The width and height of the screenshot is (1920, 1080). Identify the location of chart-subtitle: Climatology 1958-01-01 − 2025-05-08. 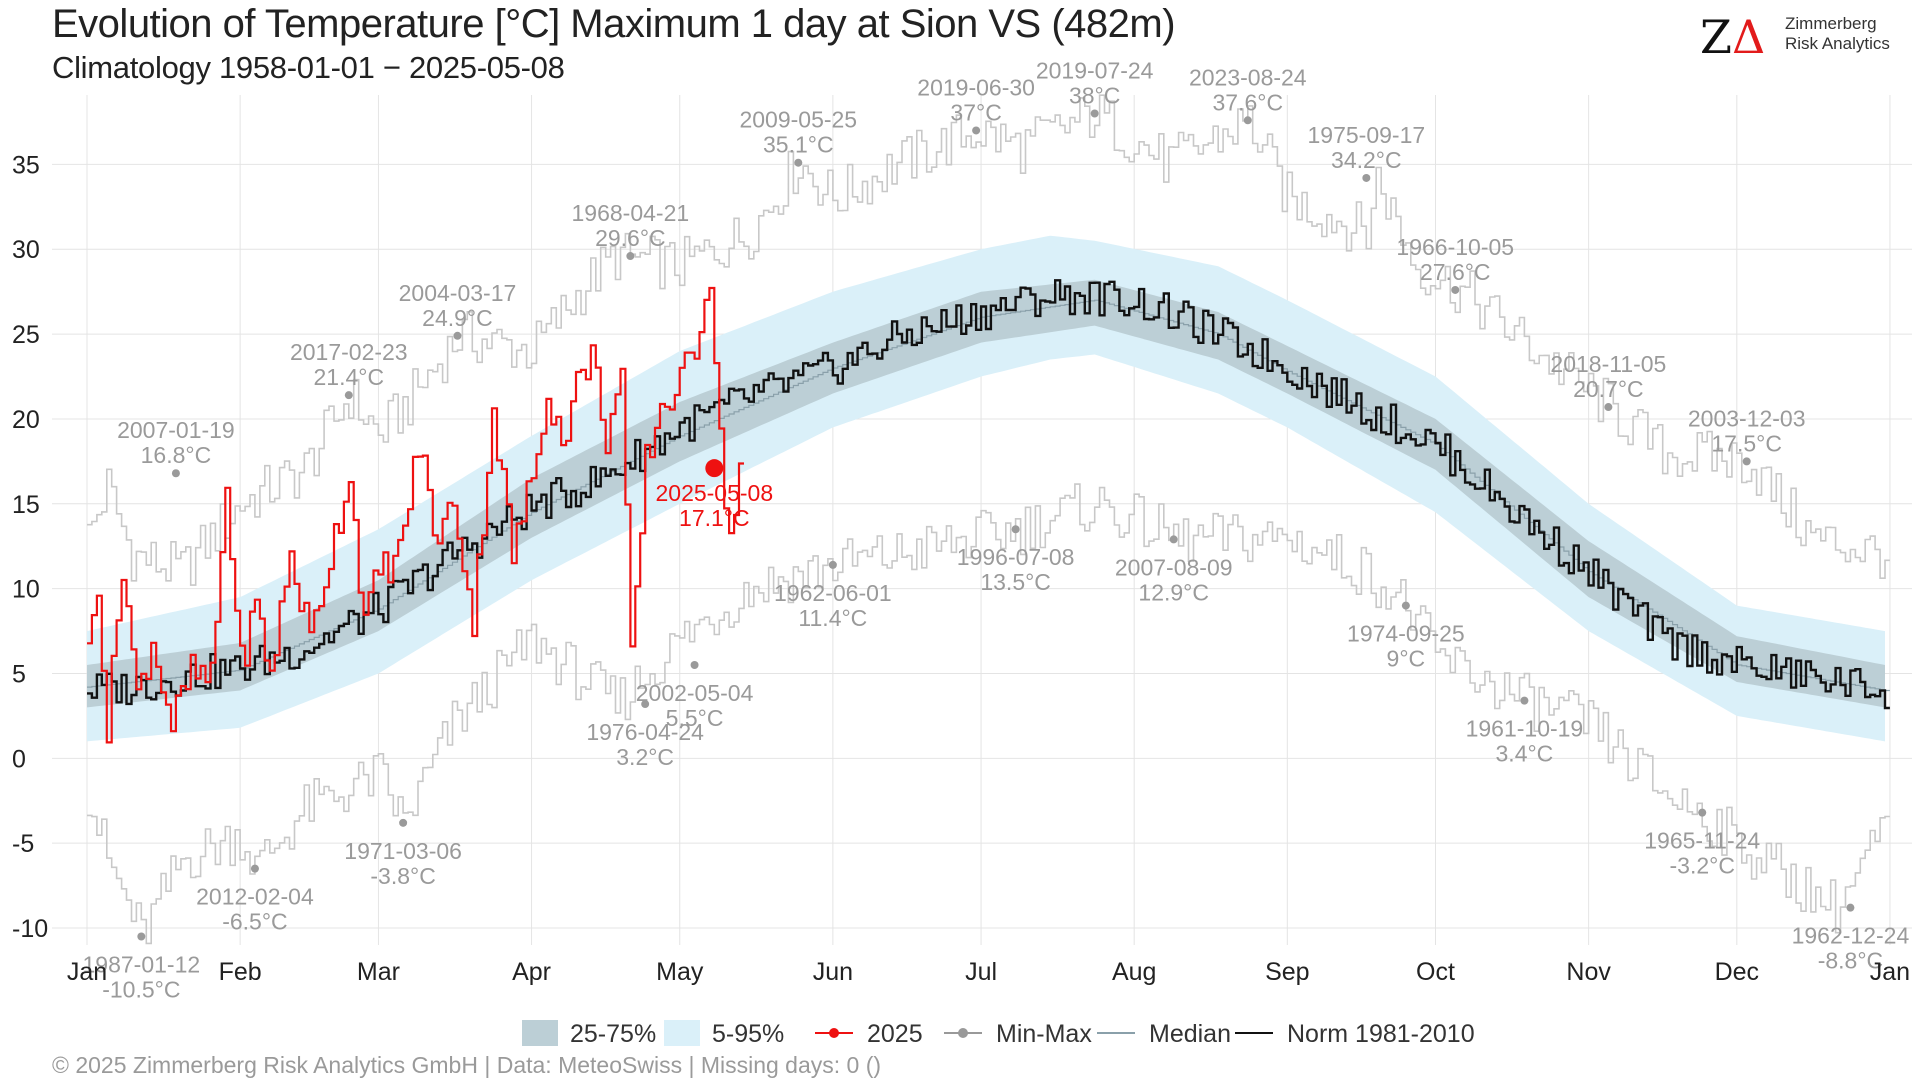
(308, 67).